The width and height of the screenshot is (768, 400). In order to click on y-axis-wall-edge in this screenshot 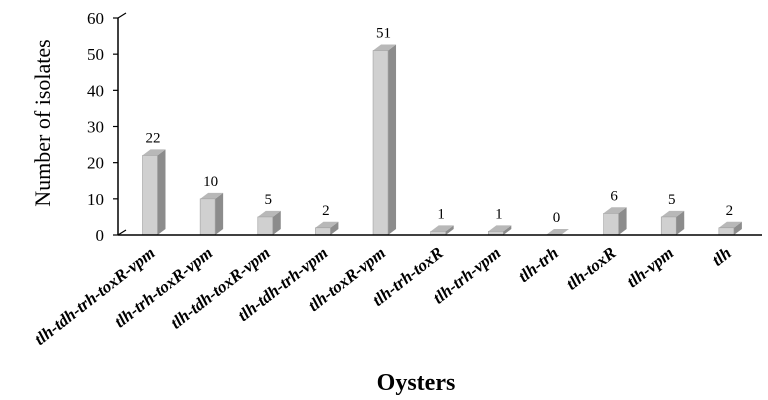, I will do `click(122, 15)`.